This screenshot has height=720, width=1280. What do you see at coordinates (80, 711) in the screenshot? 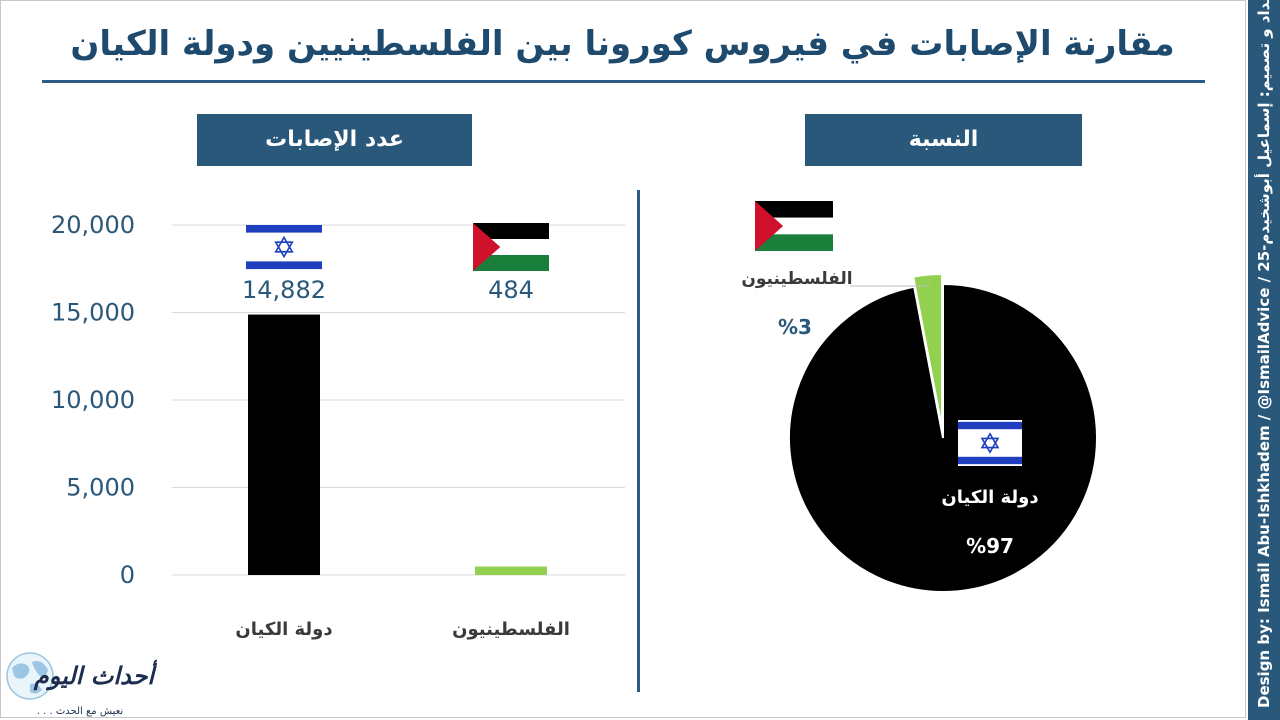
I see `logo-tagline: نعيش مع الحدث . . .` at bounding box center [80, 711].